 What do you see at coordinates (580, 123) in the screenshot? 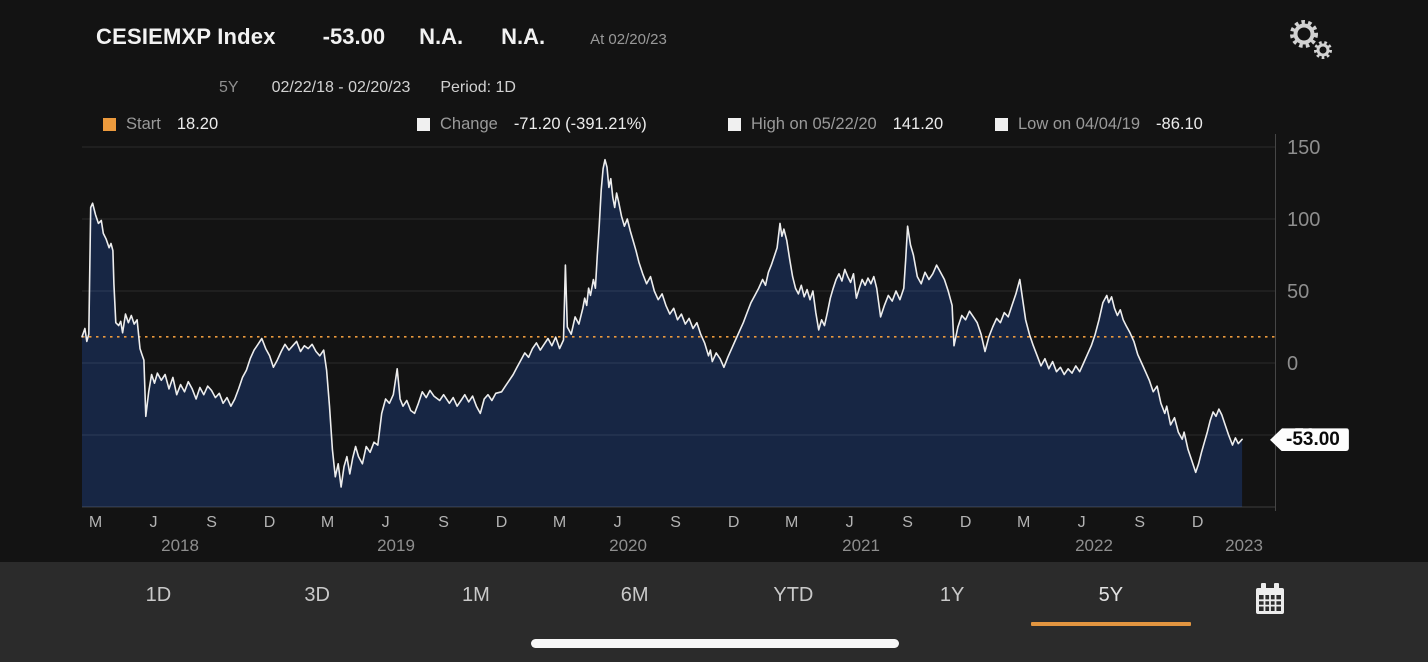
I see `legend-value: -71.20 (-391.21%)` at bounding box center [580, 123].